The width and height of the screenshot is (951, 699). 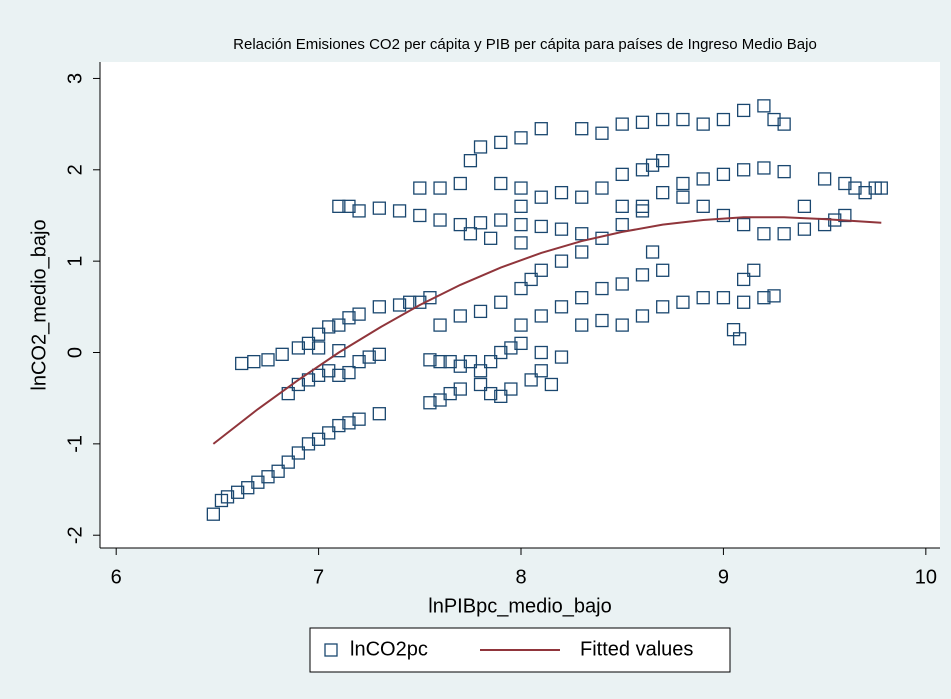 What do you see at coordinates (75, 352) in the screenshot?
I see `y-tick-label: 0` at bounding box center [75, 352].